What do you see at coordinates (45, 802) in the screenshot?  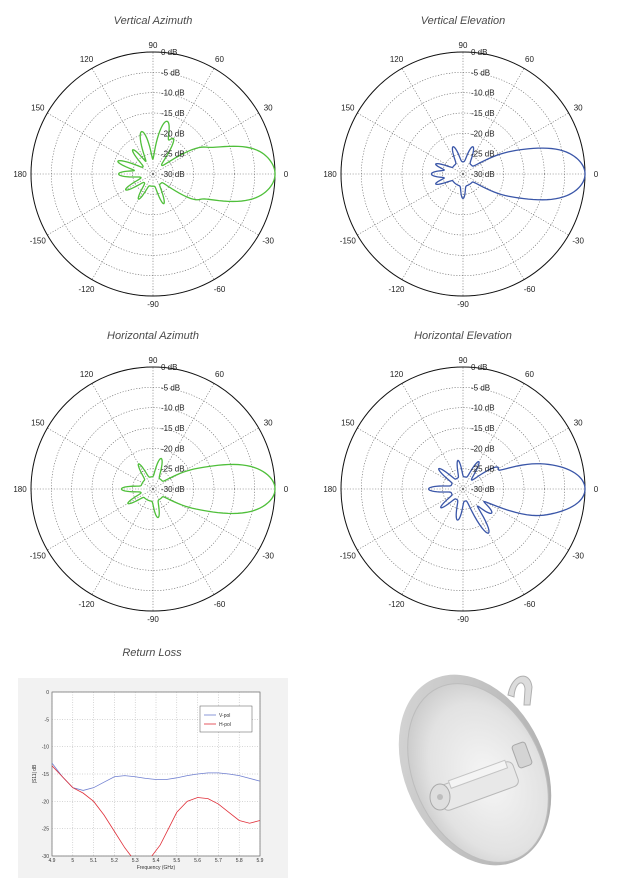 I see `y-tick-label: -20` at bounding box center [45, 802].